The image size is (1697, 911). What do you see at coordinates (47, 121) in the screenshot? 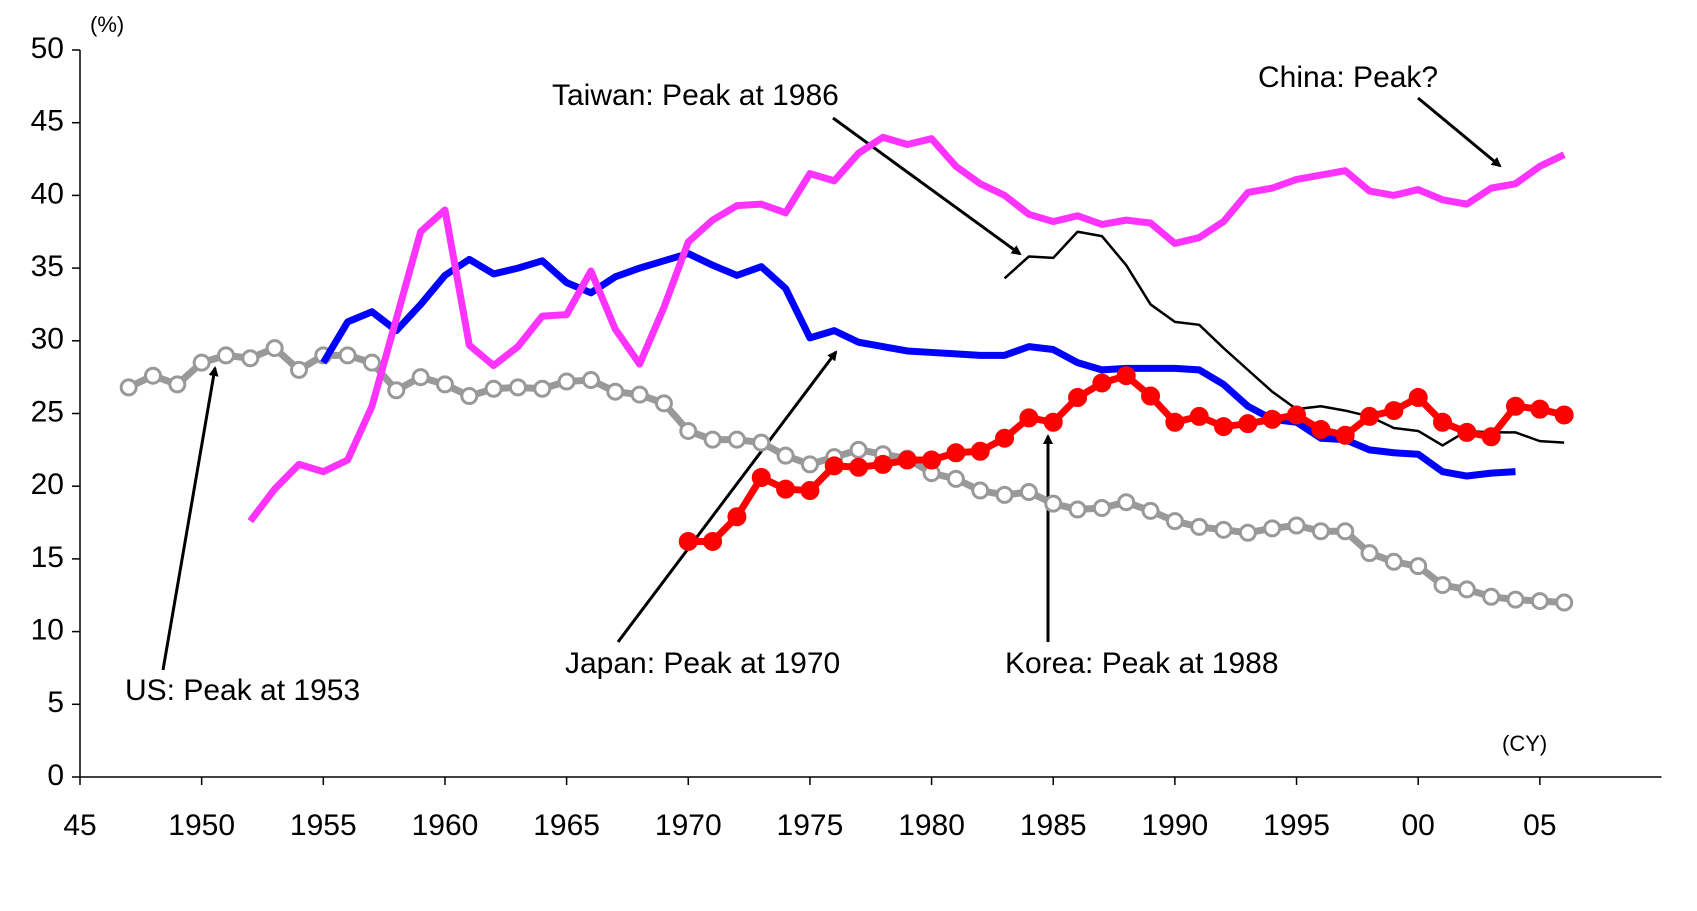
I see `y-tick-label: 45` at bounding box center [47, 121].